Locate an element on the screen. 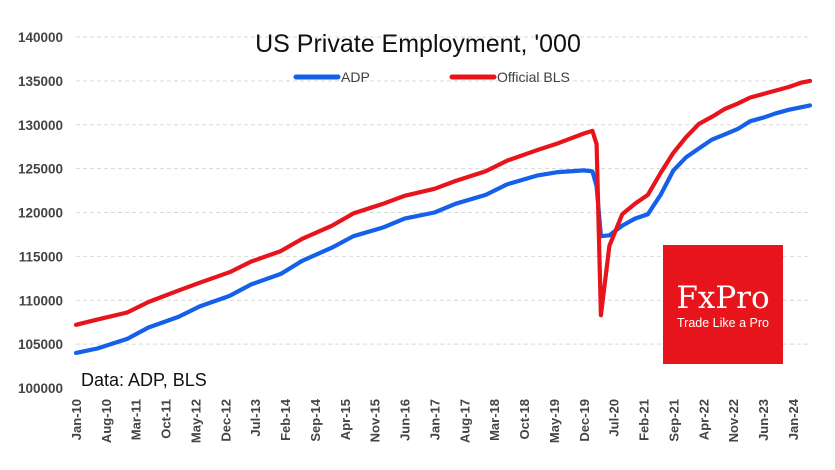 This screenshot has width=835, height=470. x-tick-label: Nov-15 is located at coordinates (375, 420).